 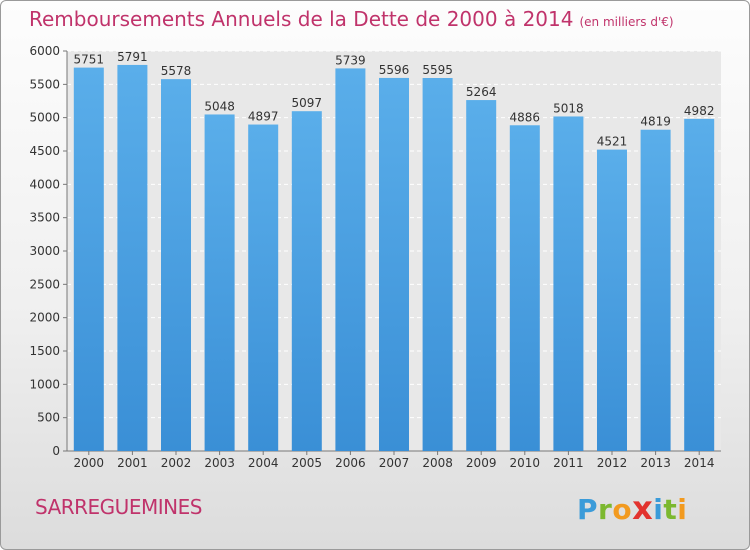 I want to click on y-tick-label: 3500, so click(x=44, y=218).